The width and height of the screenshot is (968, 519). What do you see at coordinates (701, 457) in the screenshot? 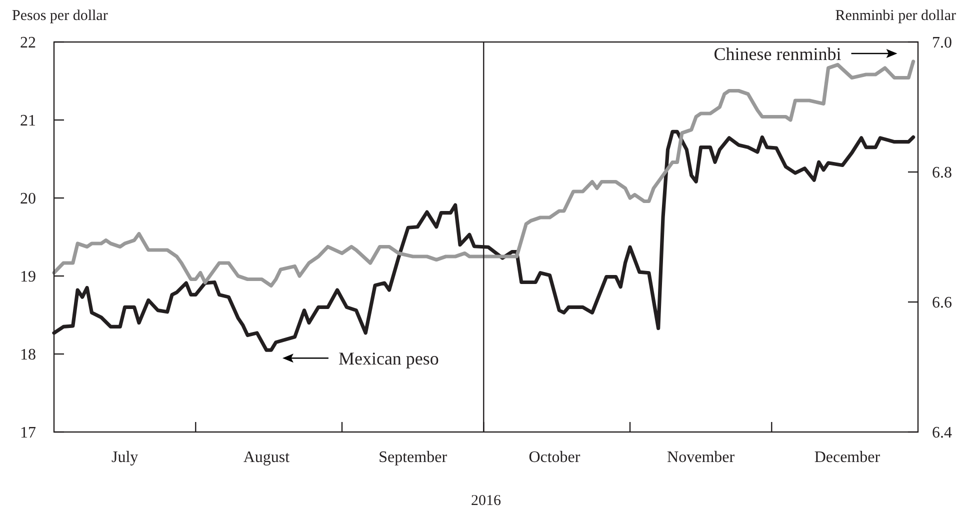
I see `x-tick-label: November` at bounding box center [701, 457].